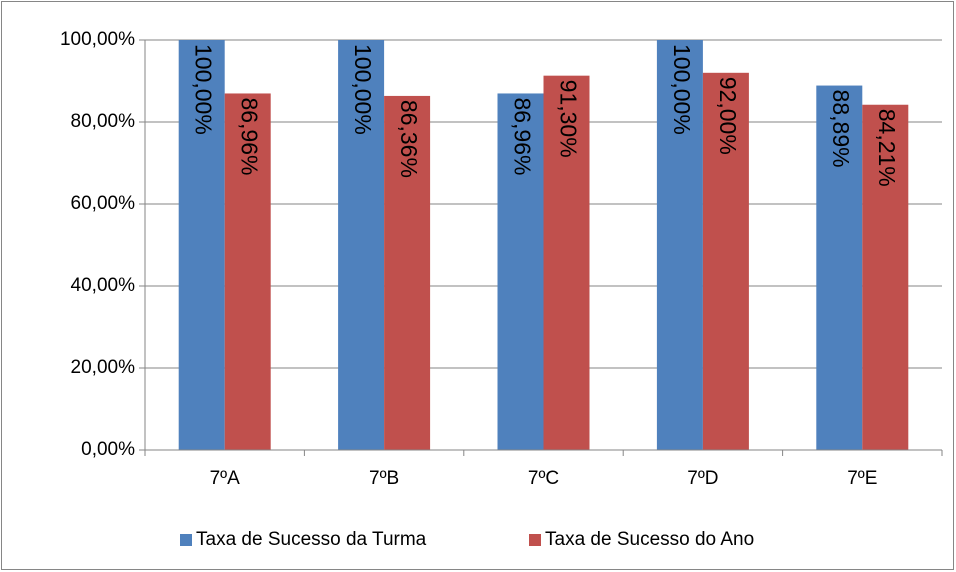  I want to click on x-tick-label: 7ºA, so click(225, 478).